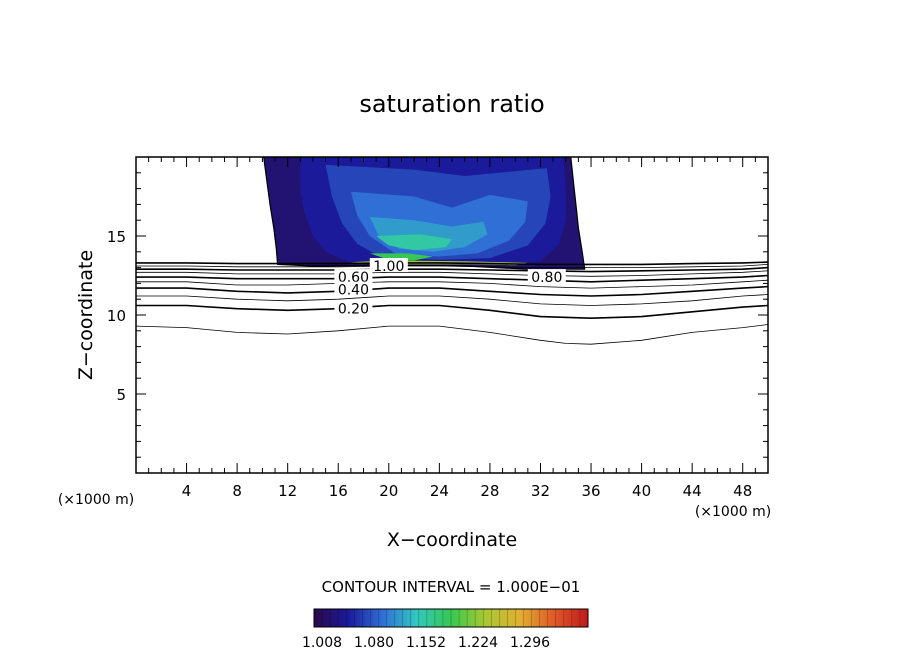  Describe the element at coordinates (733, 512) in the screenshot. I see `x-unit-label-right: (×1000 m)` at that location.